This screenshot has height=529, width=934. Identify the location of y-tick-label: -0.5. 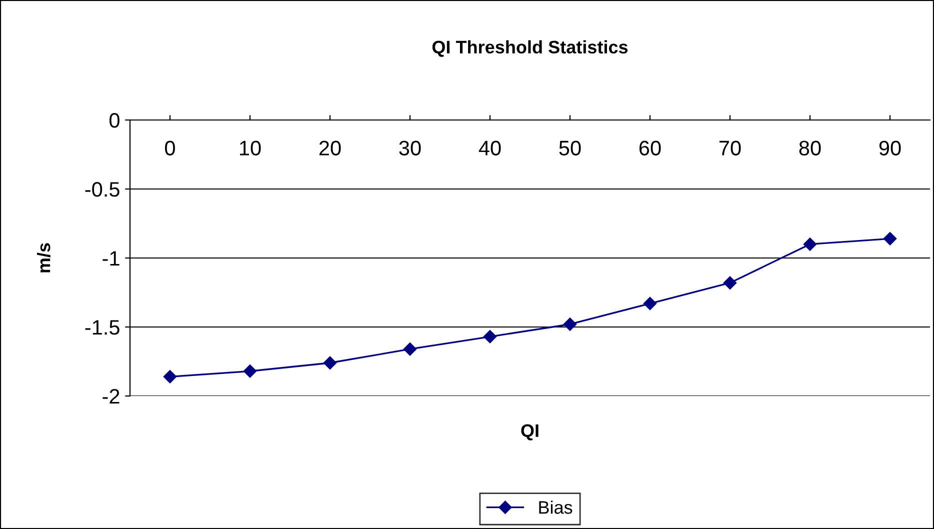
(102, 189).